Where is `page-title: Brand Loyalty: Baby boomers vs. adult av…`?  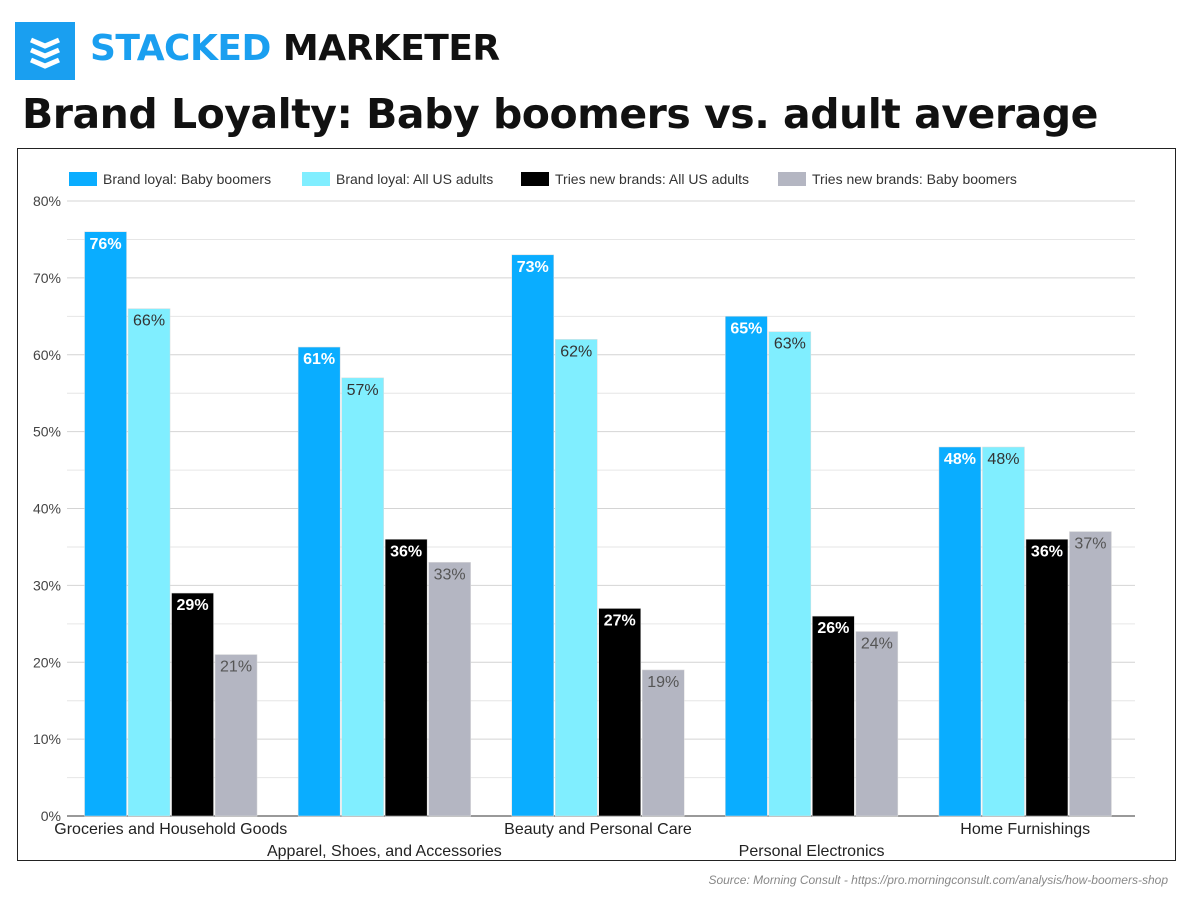
page-title: Brand Loyalty: Baby boomers vs. adult av… is located at coordinates (560, 114).